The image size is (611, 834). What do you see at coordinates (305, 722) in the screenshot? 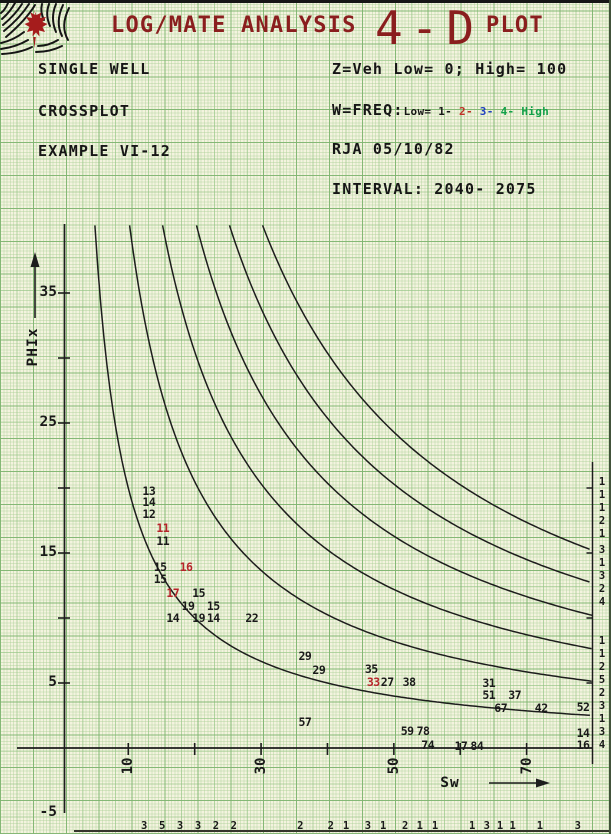
I see `data-point-label: 57` at bounding box center [305, 722].